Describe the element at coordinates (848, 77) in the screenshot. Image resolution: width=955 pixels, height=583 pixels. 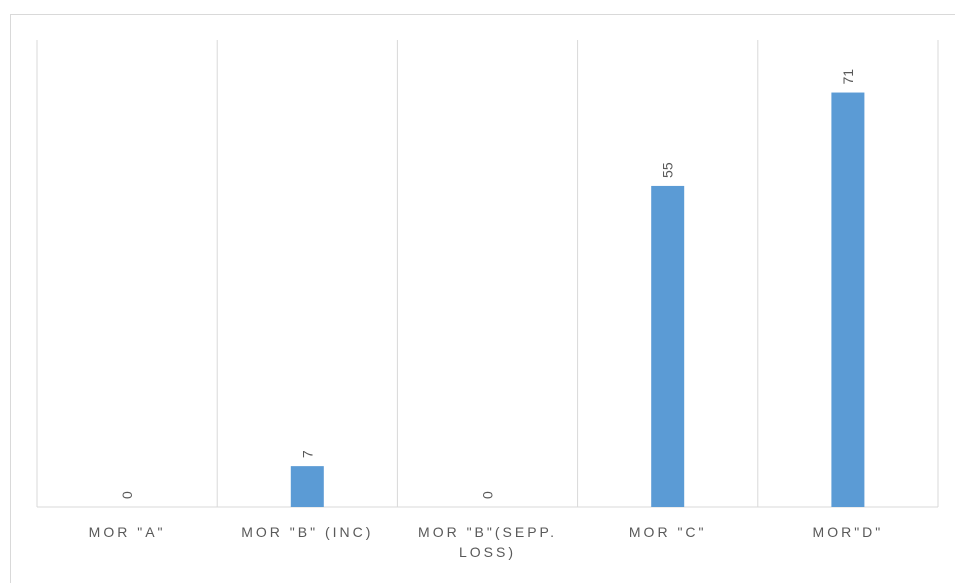
I see `data-label-5: 71` at that location.